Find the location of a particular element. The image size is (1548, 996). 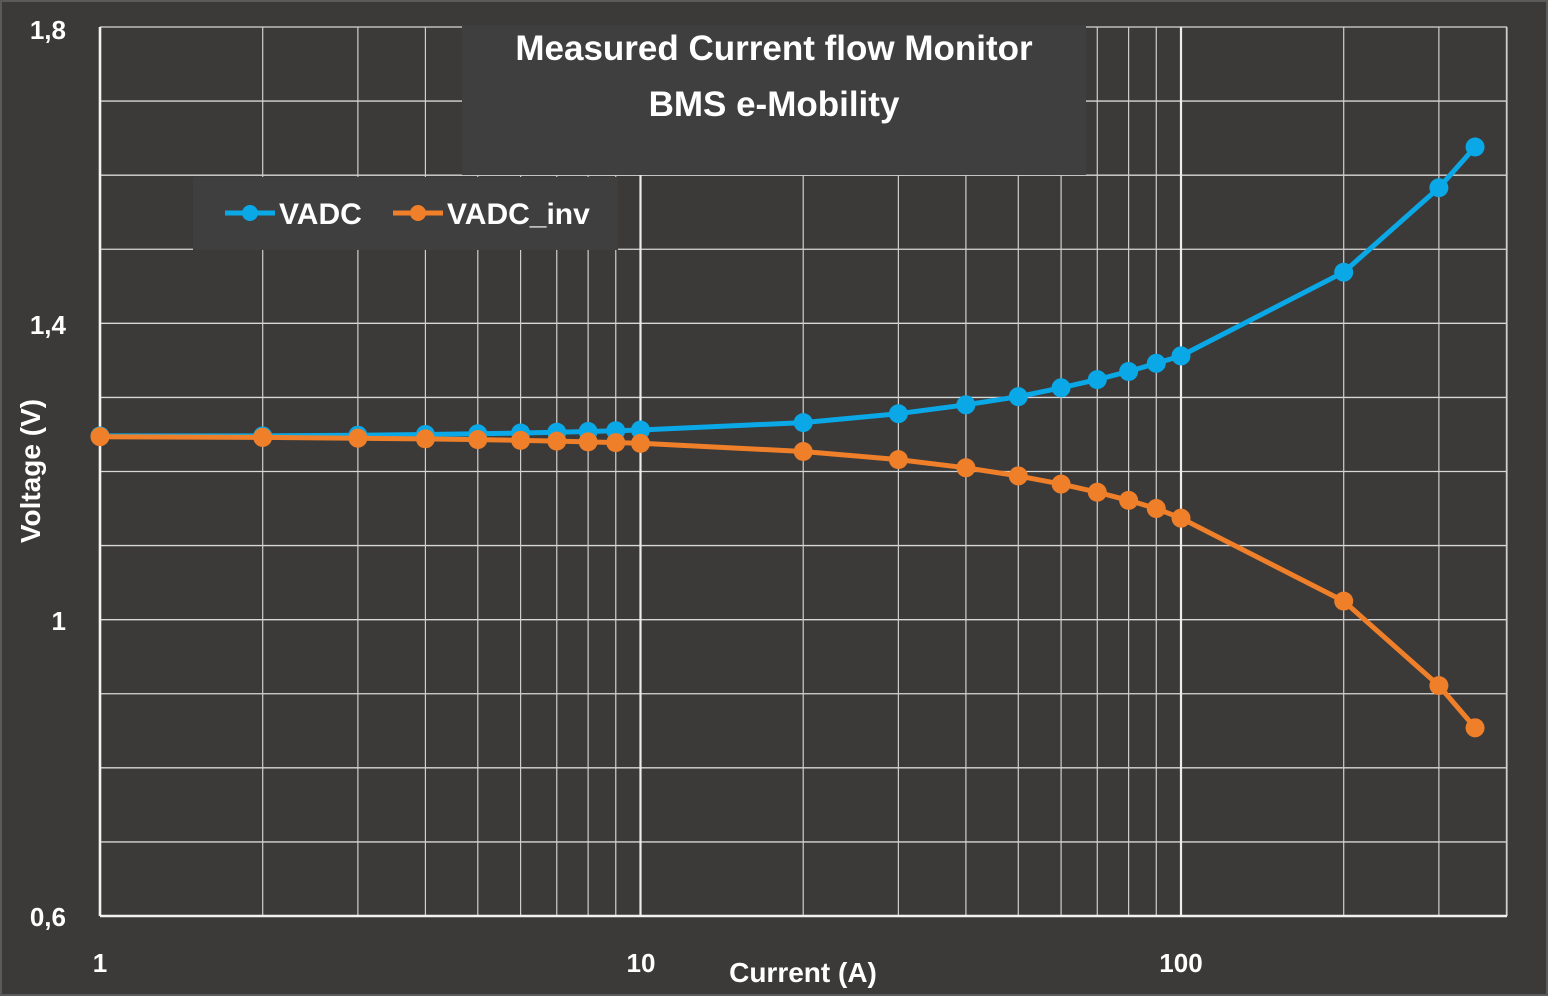

title-box is located at coordinates (774, 100).